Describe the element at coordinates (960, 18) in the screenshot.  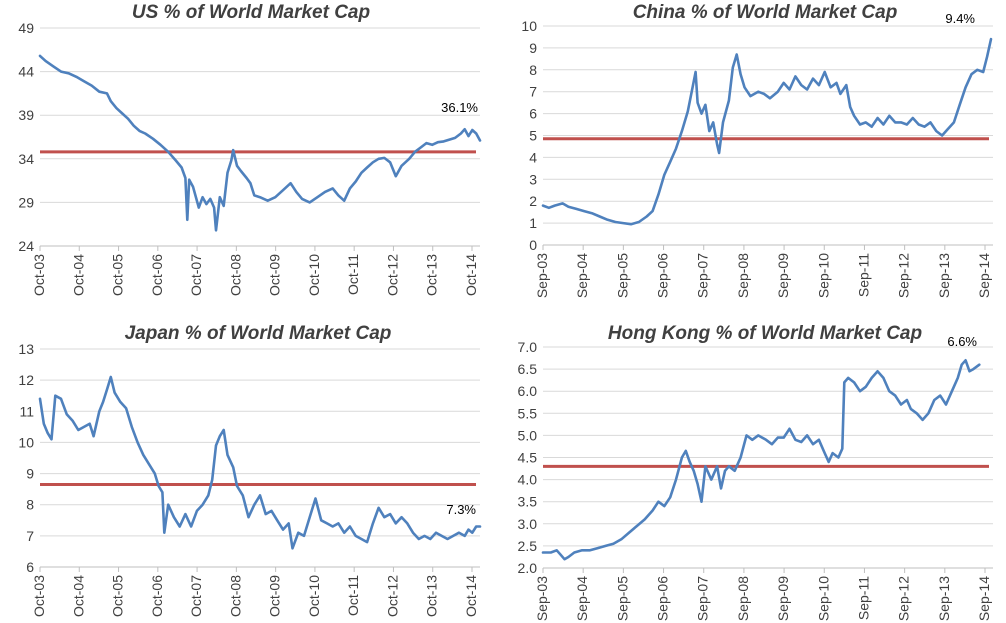
I see `end-value-label: 9.4%` at that location.